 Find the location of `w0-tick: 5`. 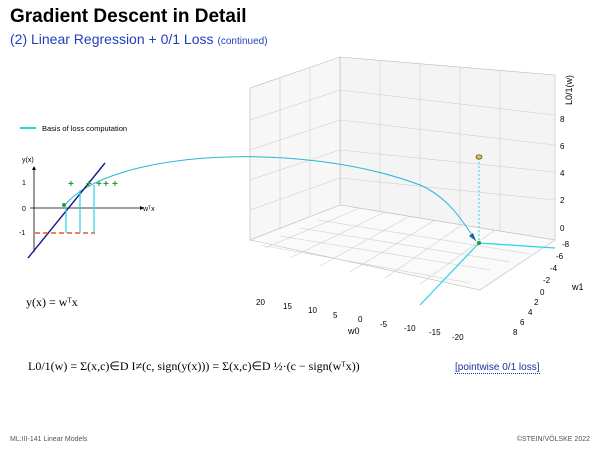

w0-tick: 5 is located at coordinates (335, 315).